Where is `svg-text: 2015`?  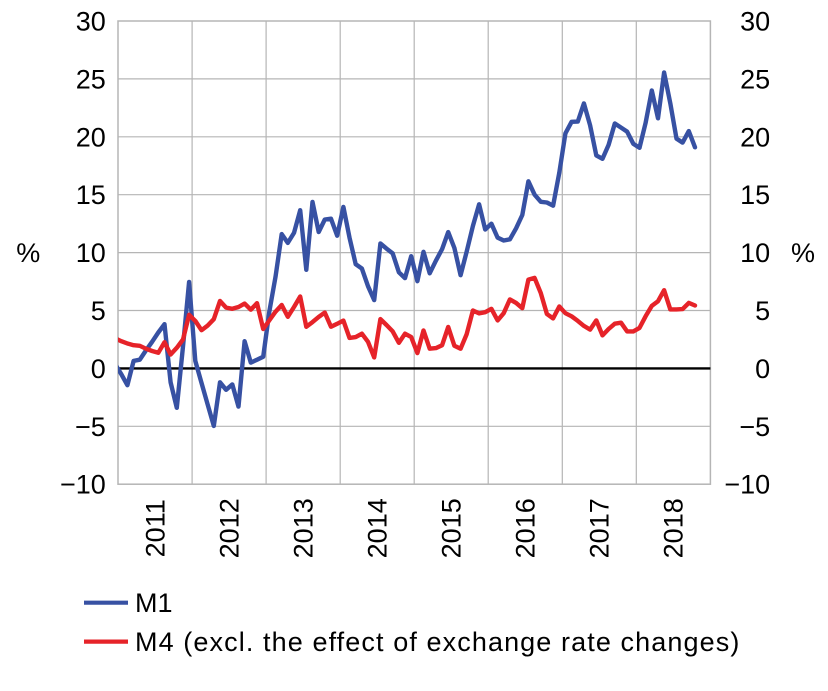
svg-text: 2015 is located at coordinates (452, 528).